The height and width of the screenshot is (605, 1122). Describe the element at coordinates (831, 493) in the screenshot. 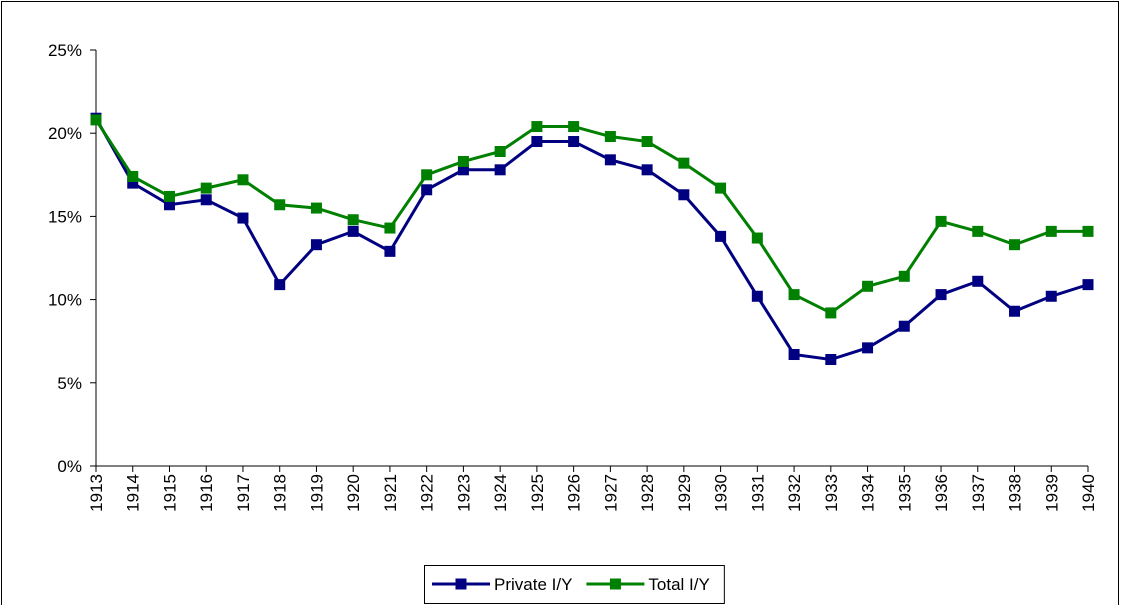

I see `x-tick-label: 1933` at that location.